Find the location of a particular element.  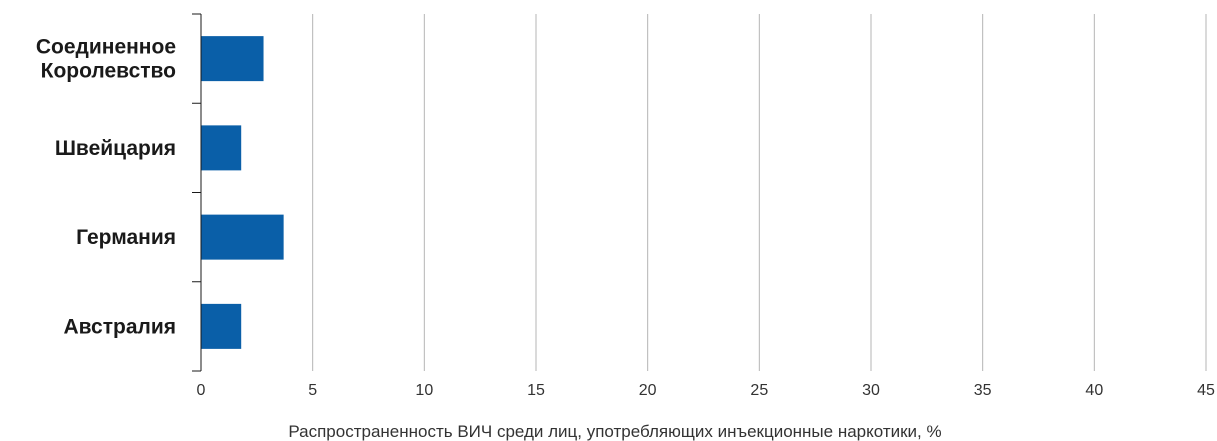

category-label: Швейцария is located at coordinates (115, 148).